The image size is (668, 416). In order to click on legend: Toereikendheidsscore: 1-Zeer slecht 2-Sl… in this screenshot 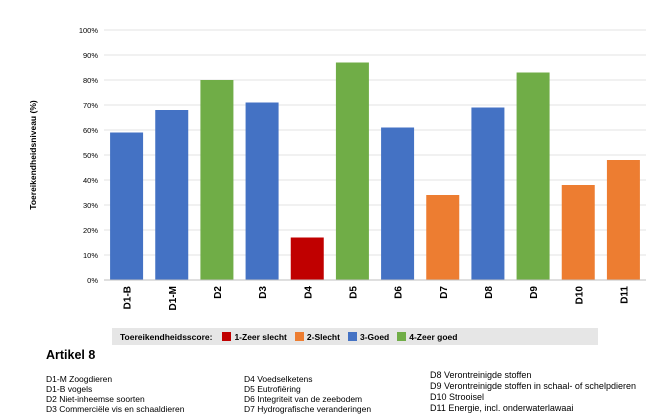, I will do `click(355, 336)`.